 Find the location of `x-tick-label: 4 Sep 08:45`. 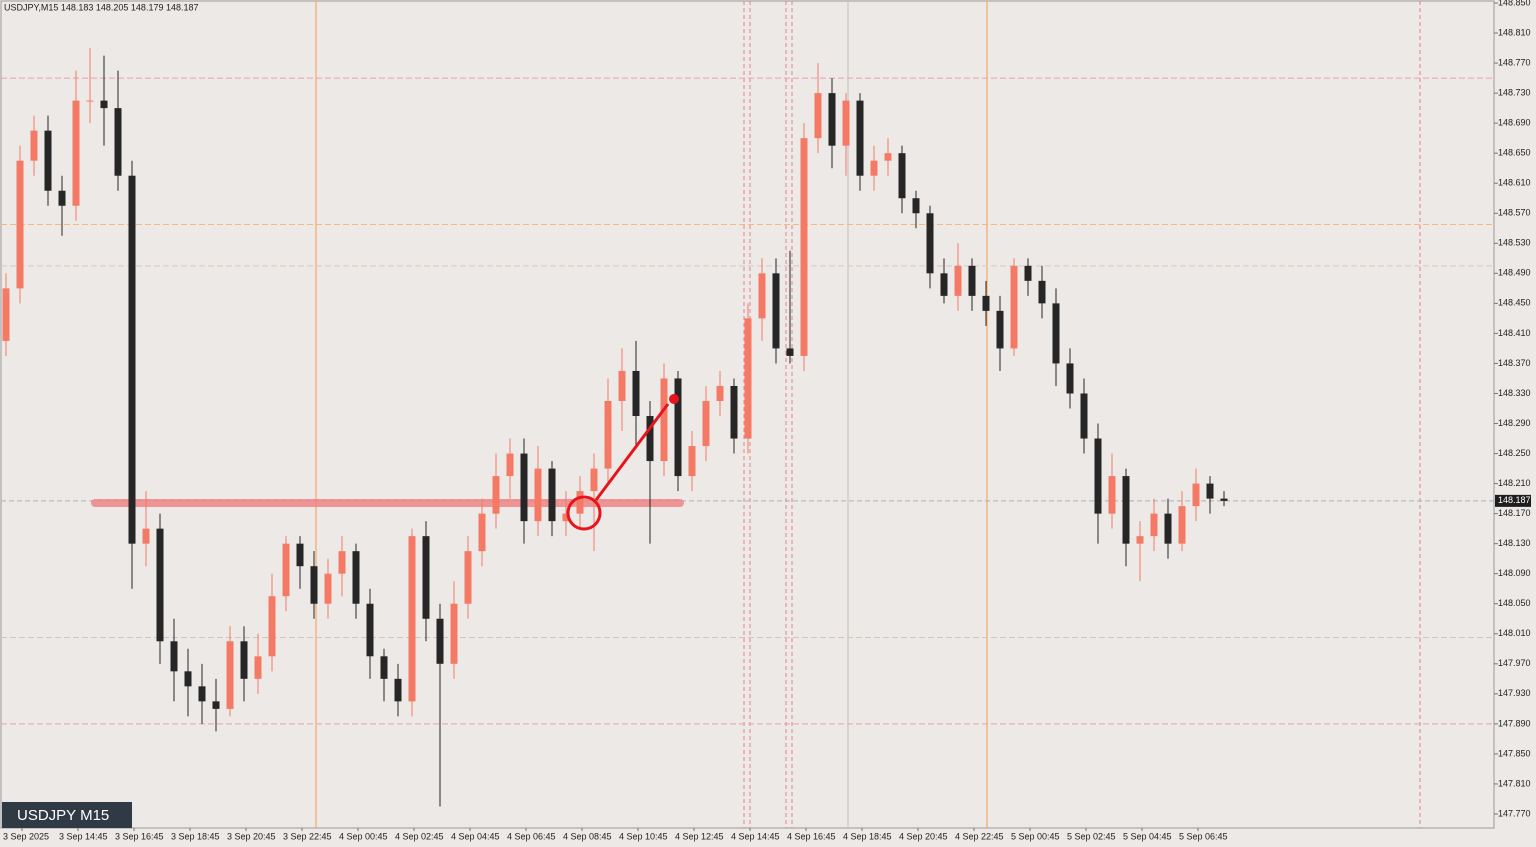

x-tick-label: 4 Sep 08:45 is located at coordinates (587, 836).